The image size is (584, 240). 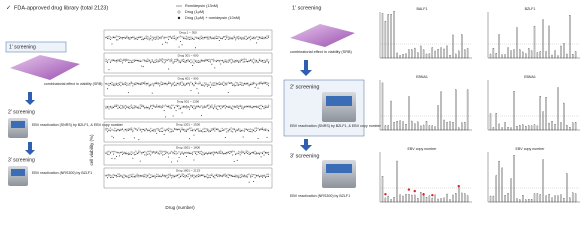 What do you see at coordinates (458, 186) in the screenshot?
I see `highlight-dot` at bounding box center [458, 186].